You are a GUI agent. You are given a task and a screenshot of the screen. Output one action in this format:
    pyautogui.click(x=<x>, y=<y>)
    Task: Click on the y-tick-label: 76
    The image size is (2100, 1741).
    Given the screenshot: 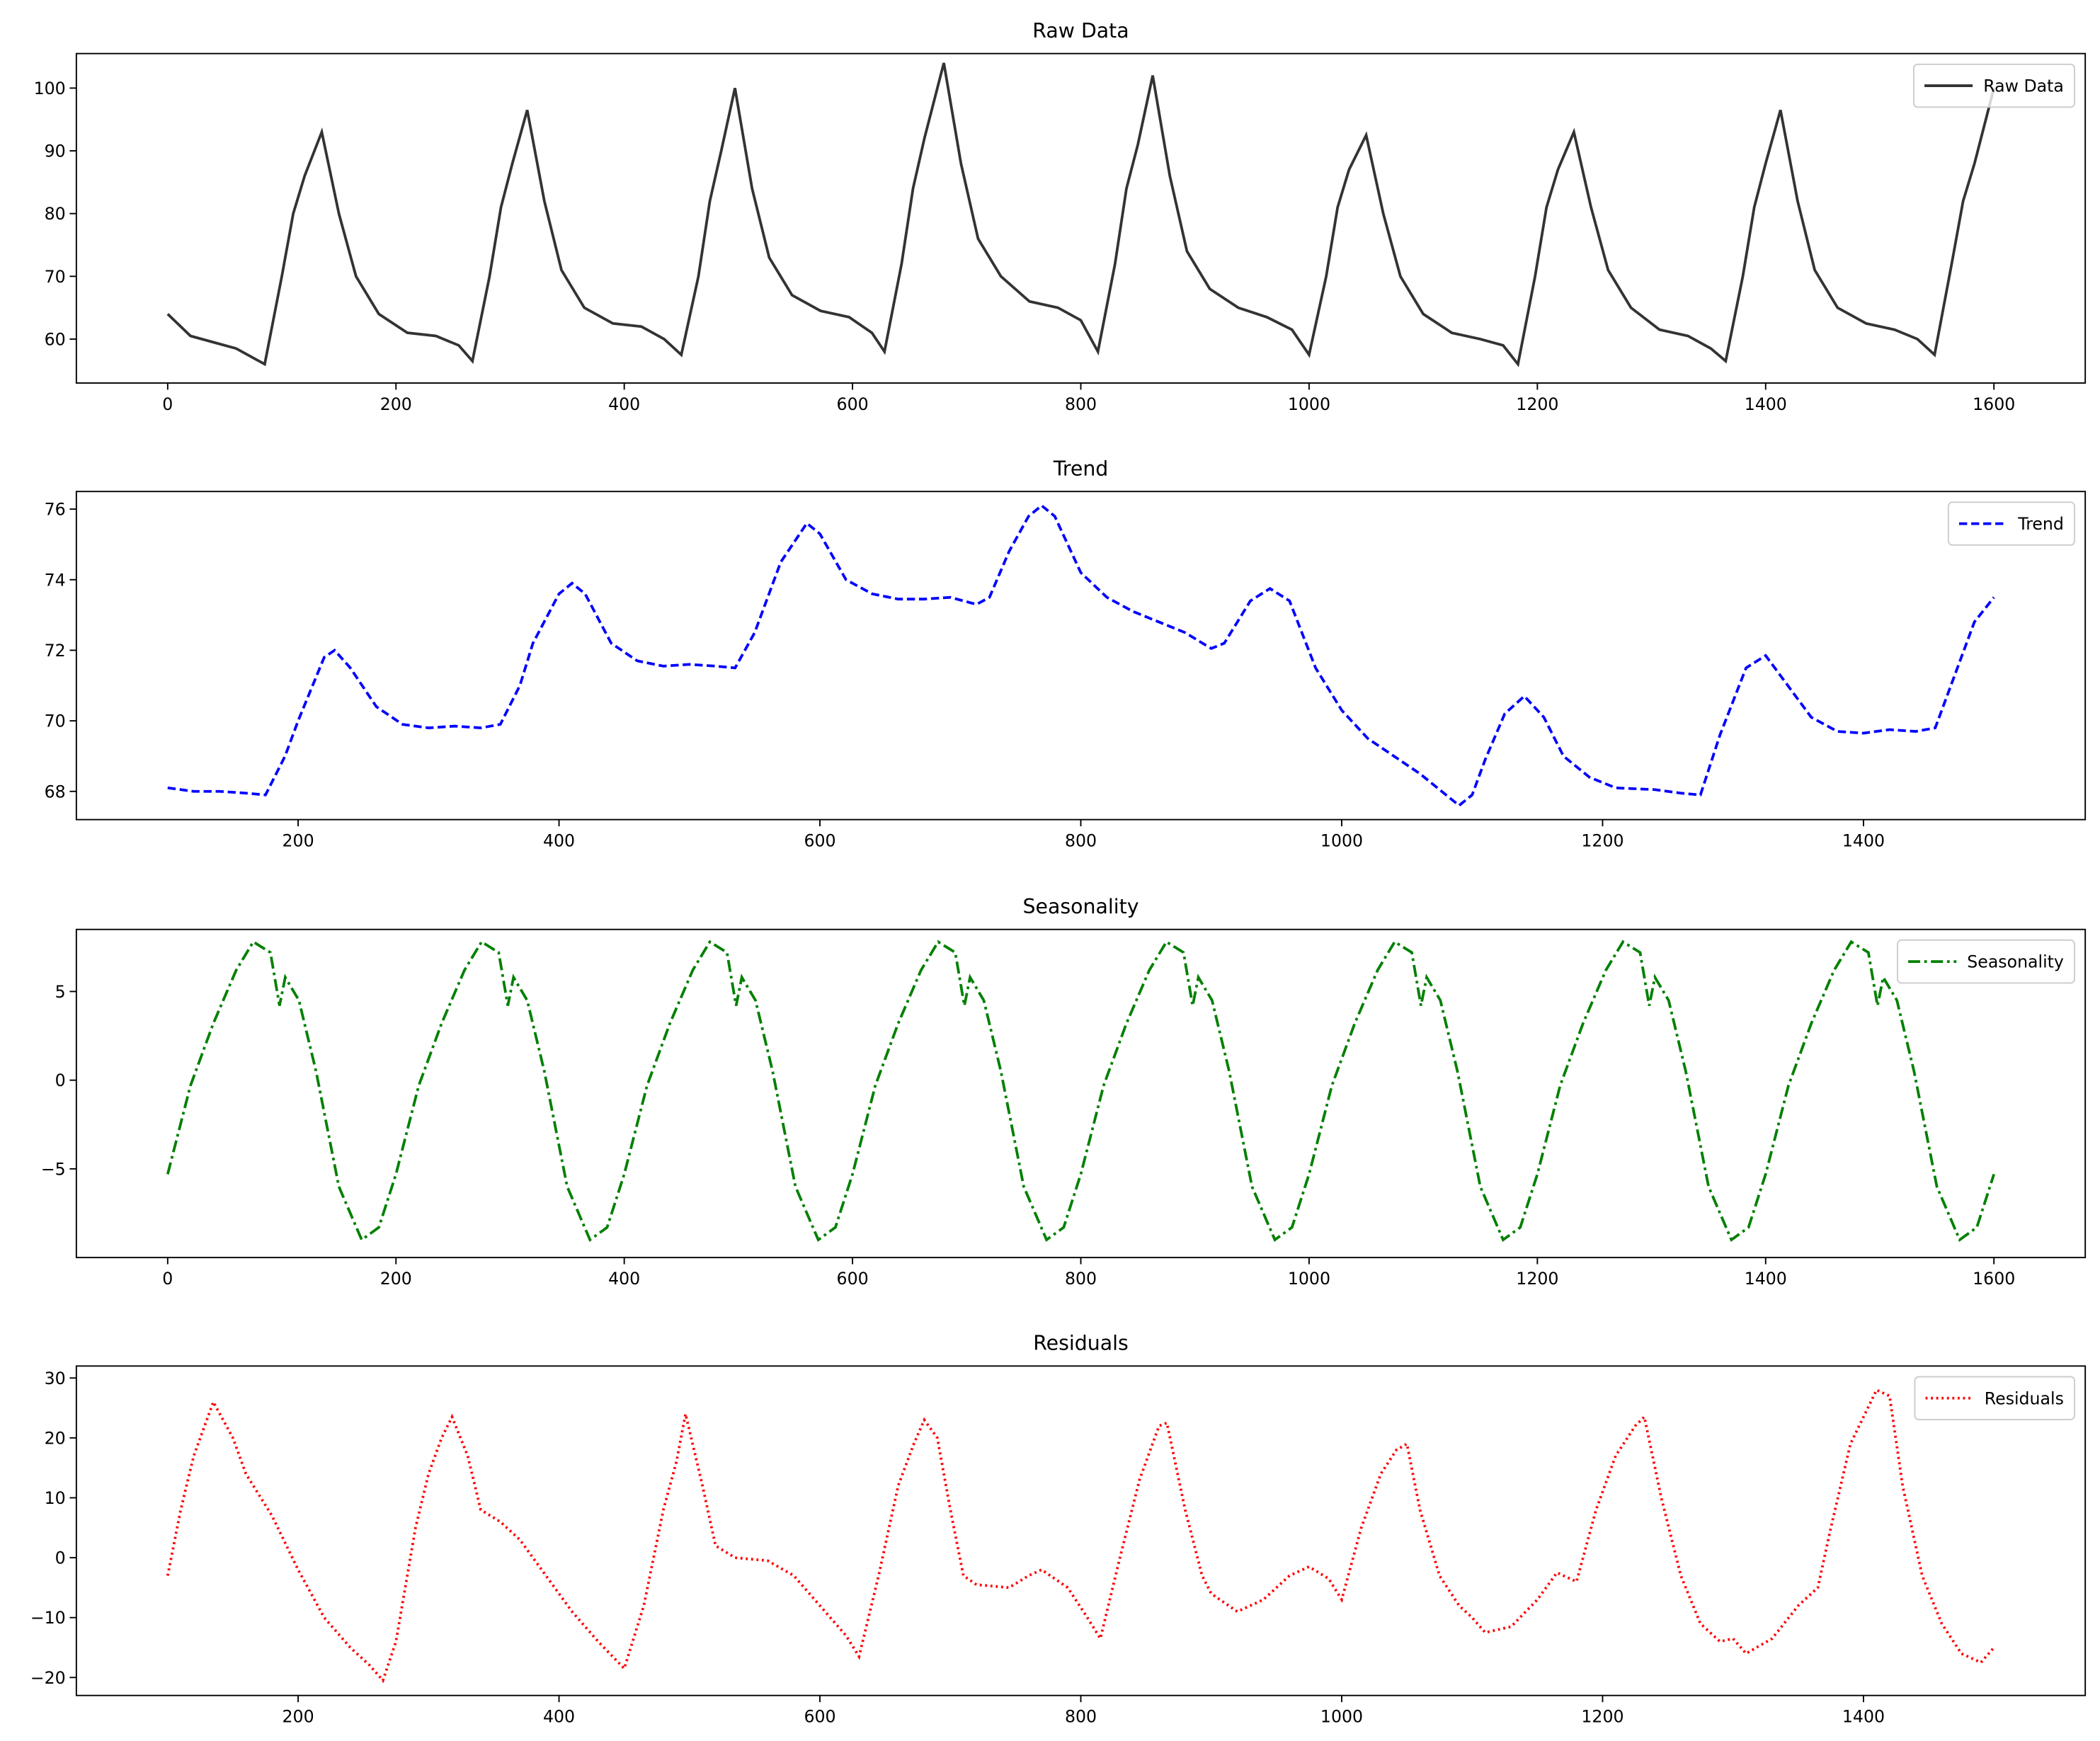 What is the action you would take?
    pyautogui.click(x=55, y=510)
    